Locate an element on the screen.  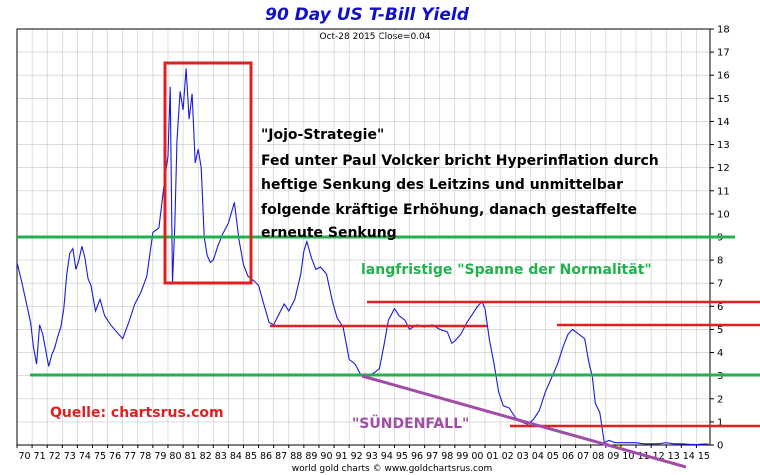
x-tick-label: 83 is located at coordinates (221, 456).